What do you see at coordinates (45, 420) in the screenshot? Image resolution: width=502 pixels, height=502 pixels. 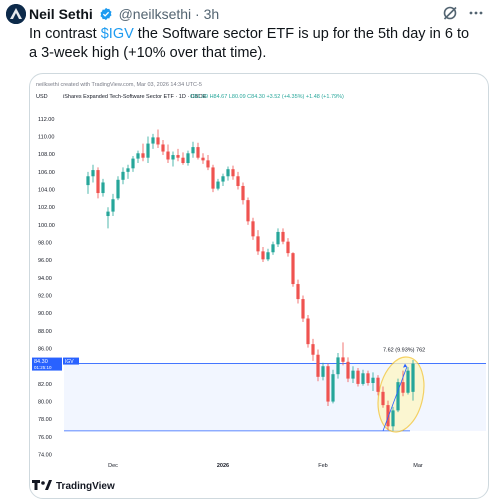 I see `y-tick-label: 78.00` at bounding box center [45, 420].